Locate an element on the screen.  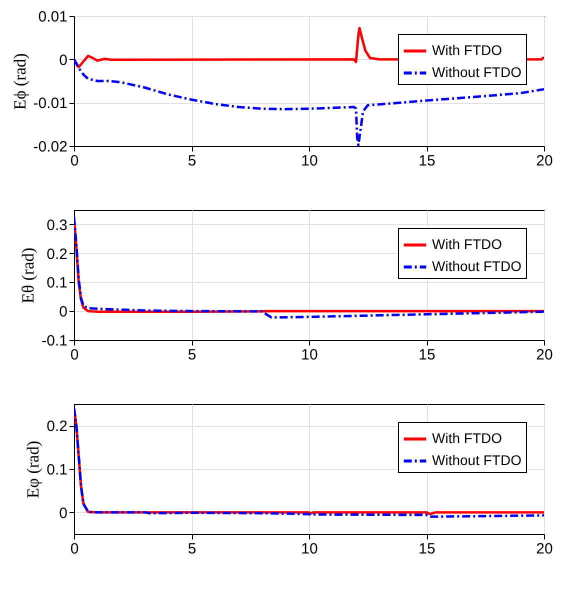
y-tick-label: -0.02 is located at coordinates (50, 147).